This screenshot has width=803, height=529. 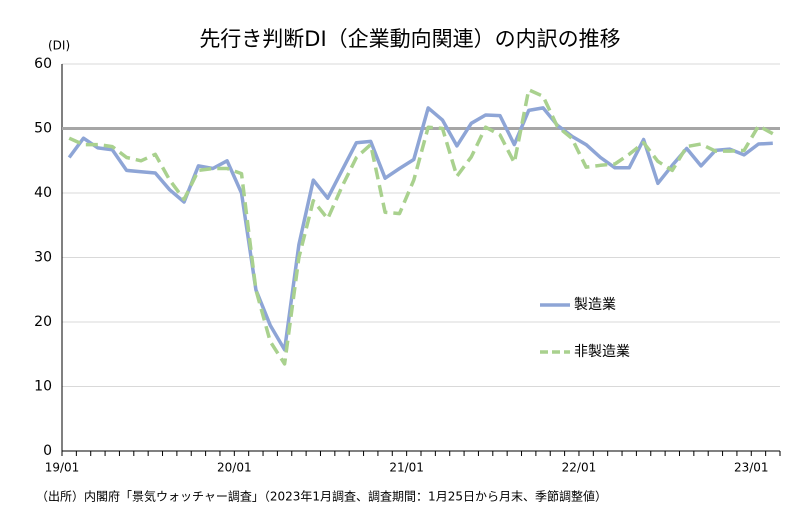 I want to click on x-tick-label: 21/01, so click(x=406, y=468).